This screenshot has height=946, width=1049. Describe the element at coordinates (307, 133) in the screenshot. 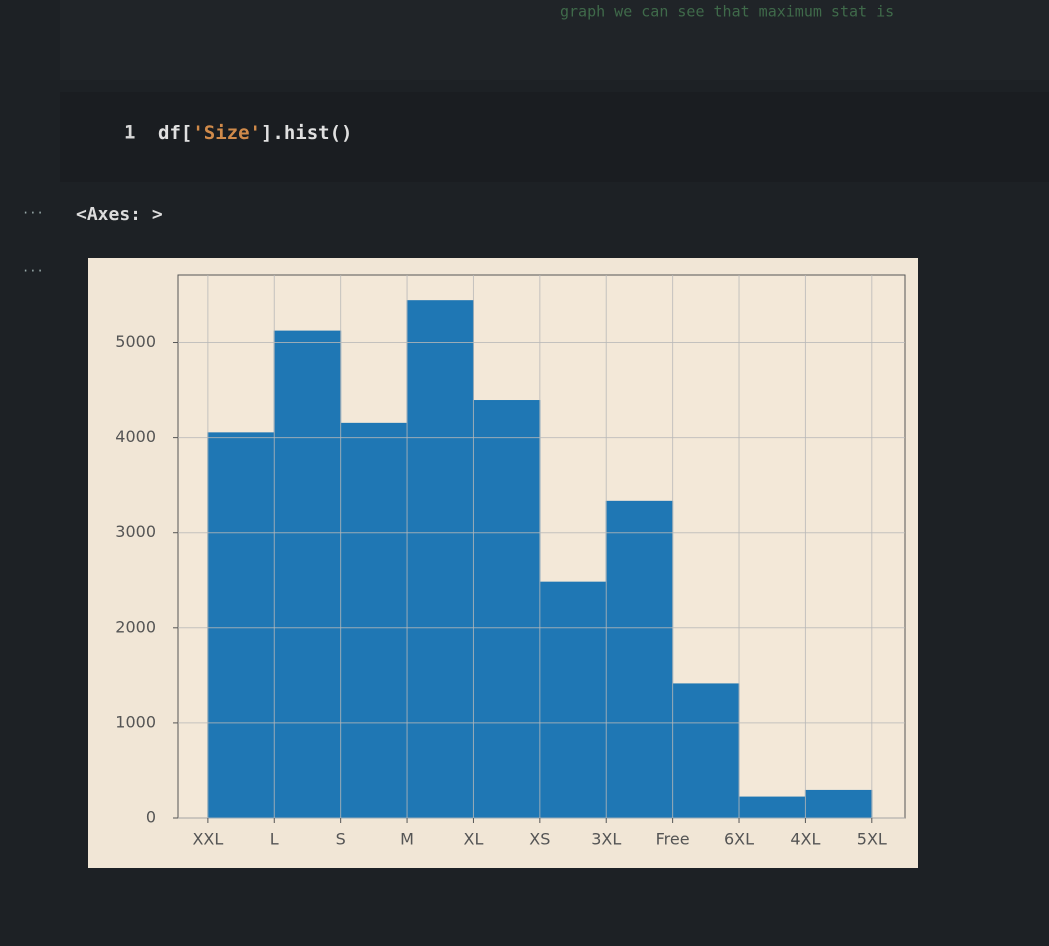

I see `code-part: ].hist()` at that location.